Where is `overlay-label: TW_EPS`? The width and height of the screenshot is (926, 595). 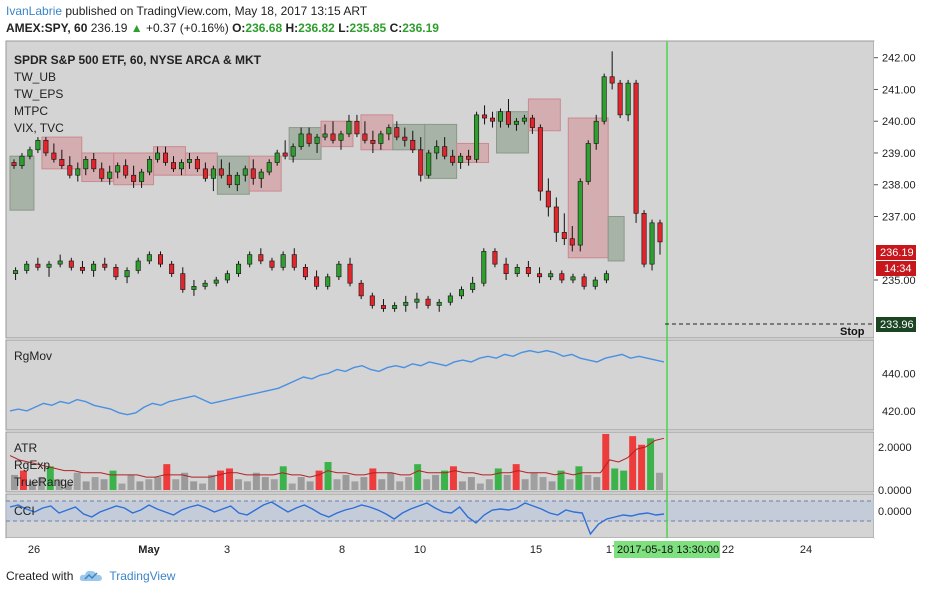 overlay-label: TW_EPS is located at coordinates (38, 94).